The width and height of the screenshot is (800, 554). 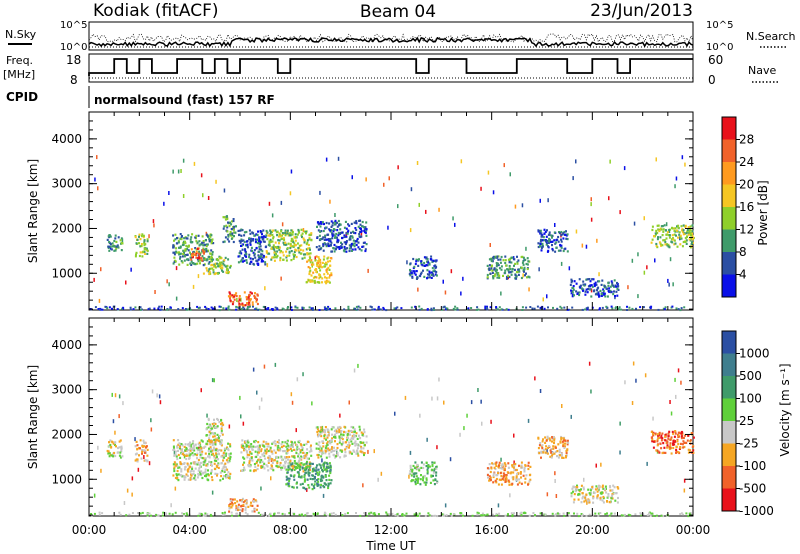 What do you see at coordinates (391, 36) in the screenshot?
I see `noise-panel-frame` at bounding box center [391, 36].